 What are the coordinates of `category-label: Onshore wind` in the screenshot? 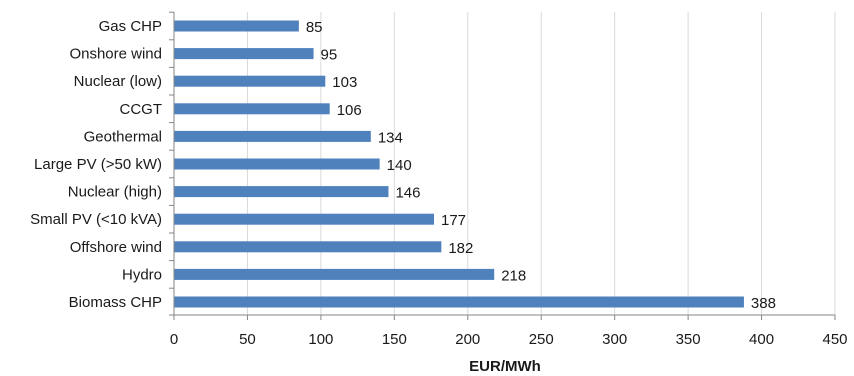 It's located at (115, 54).